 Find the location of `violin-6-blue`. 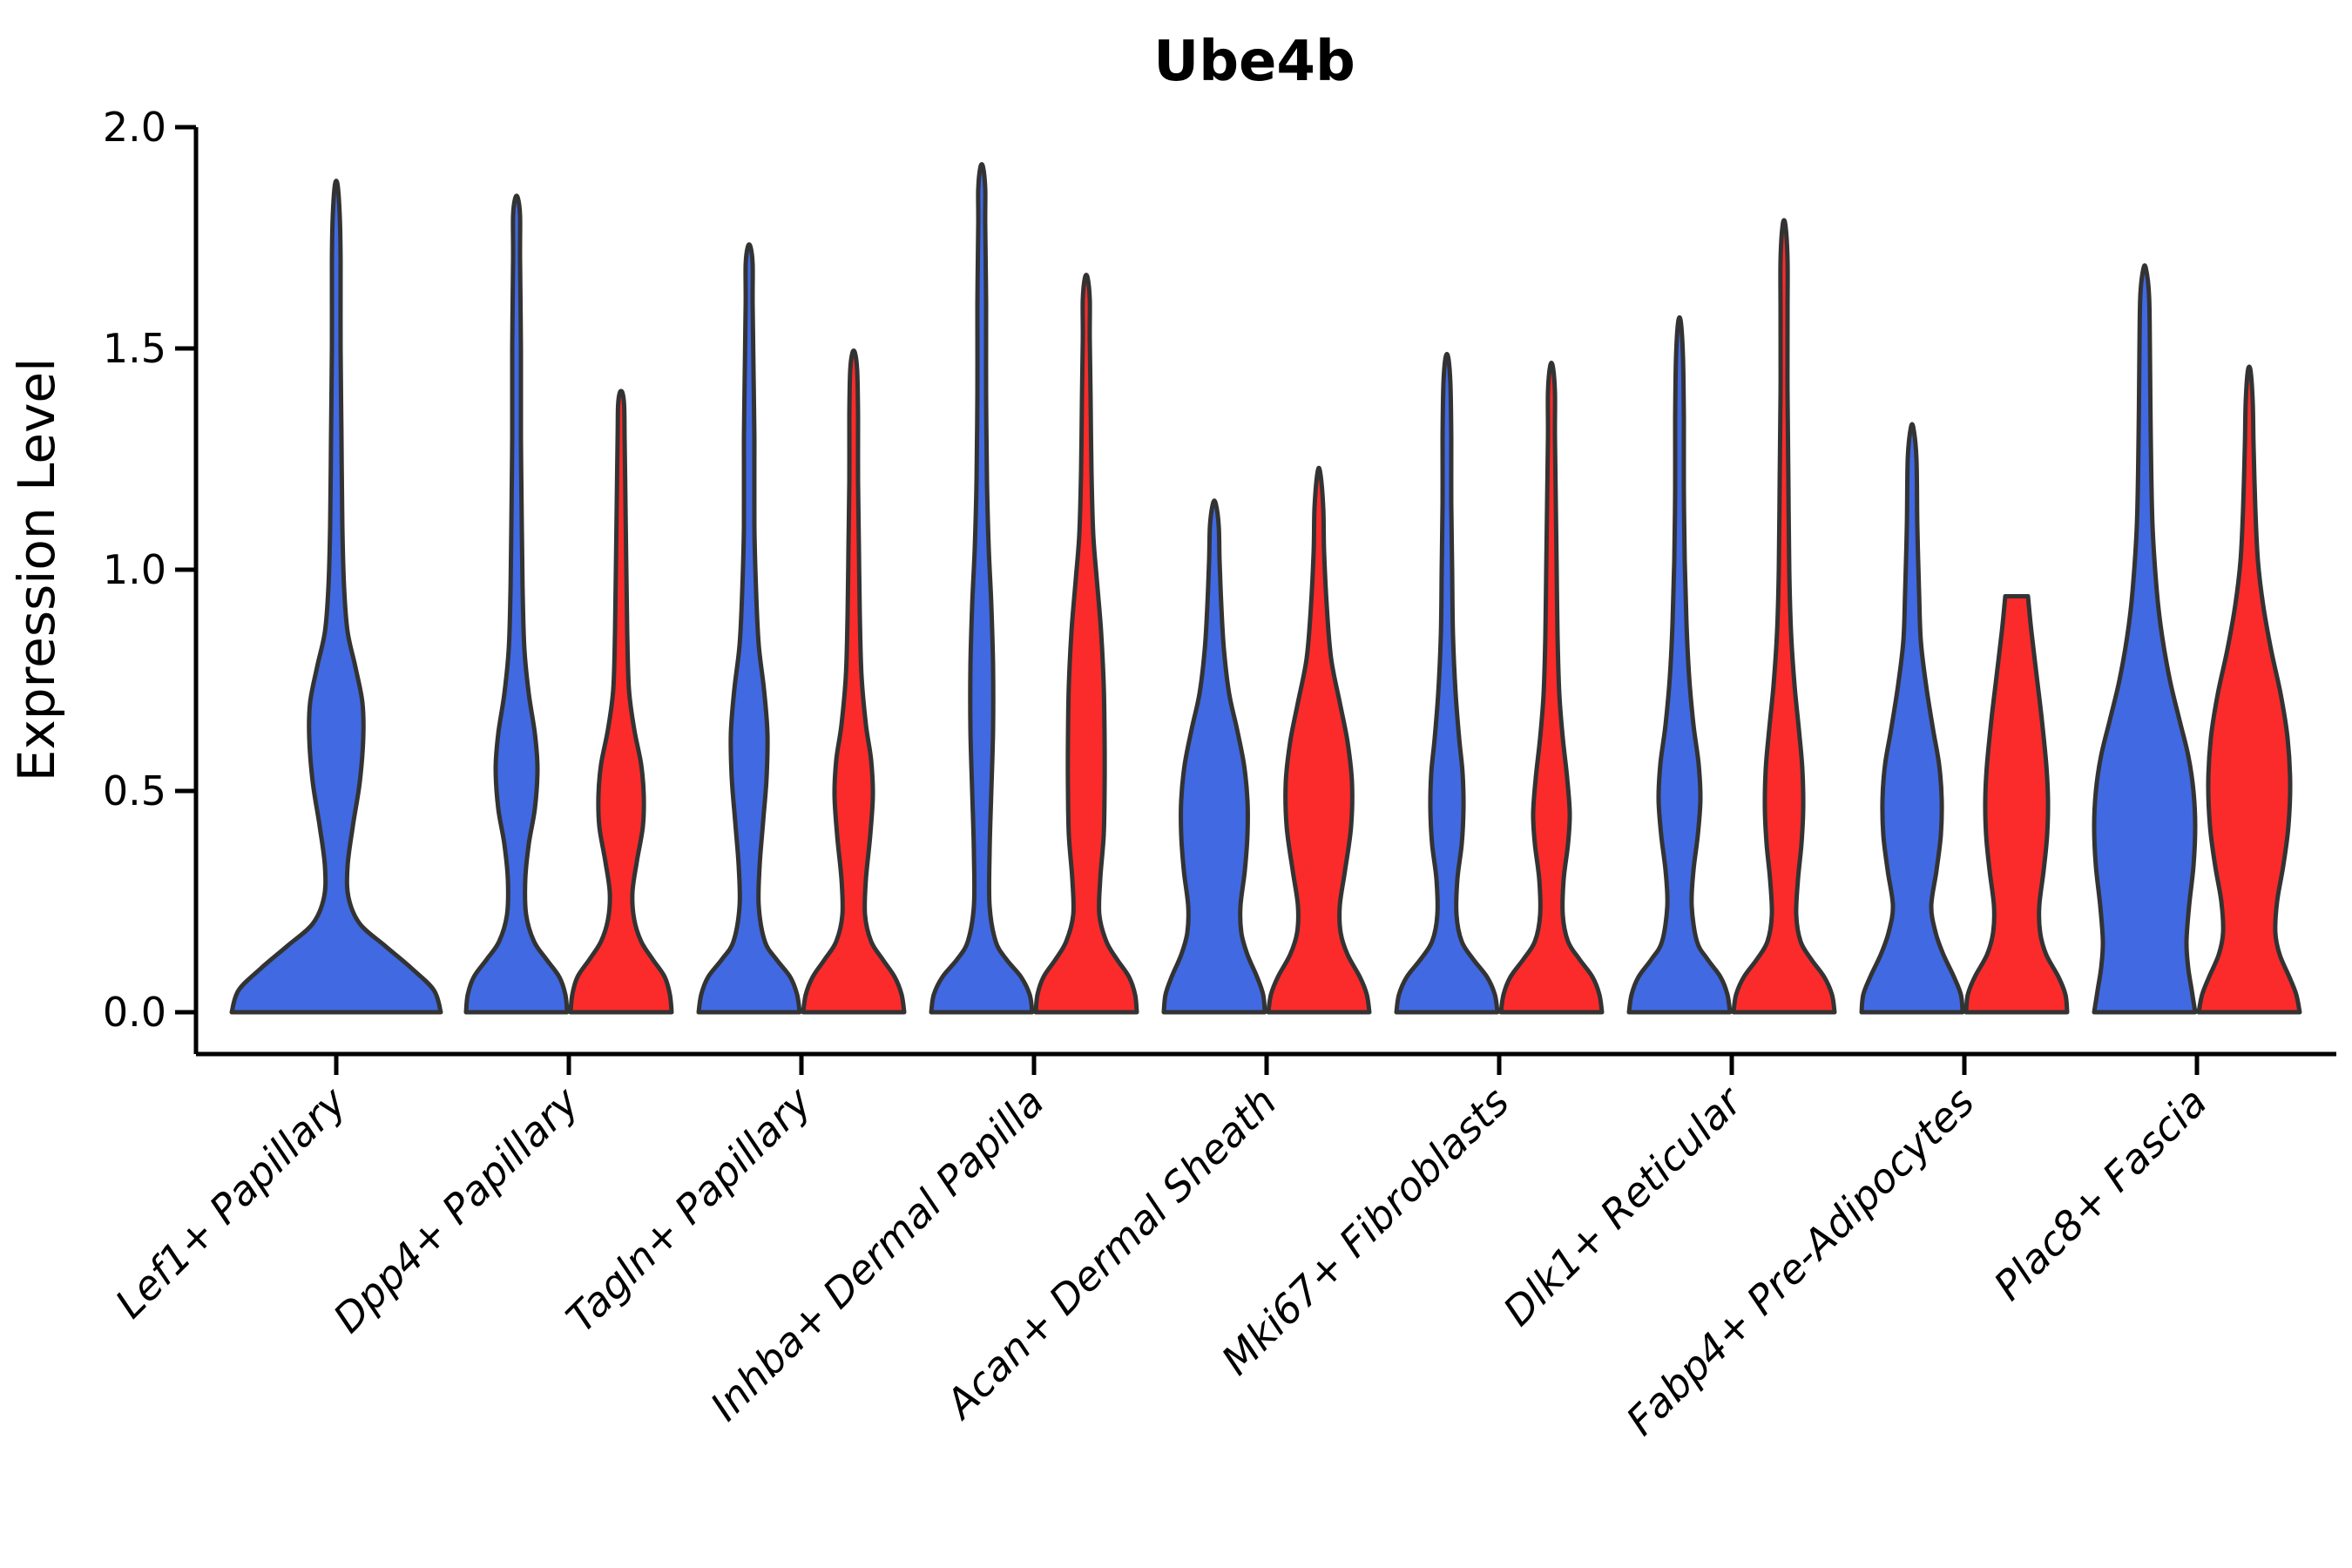

violin-6-blue is located at coordinates (1679, 664).